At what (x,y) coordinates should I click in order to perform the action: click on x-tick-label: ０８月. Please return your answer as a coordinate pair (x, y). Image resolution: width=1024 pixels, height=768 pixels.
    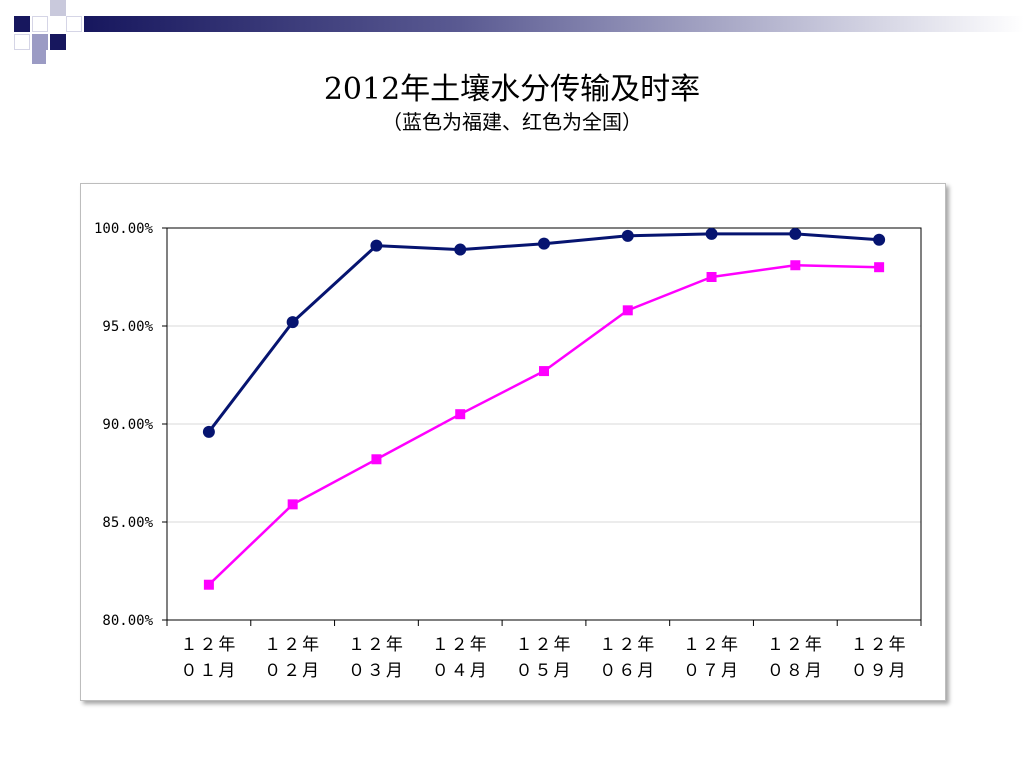
    Looking at the image, I should click on (795, 671).